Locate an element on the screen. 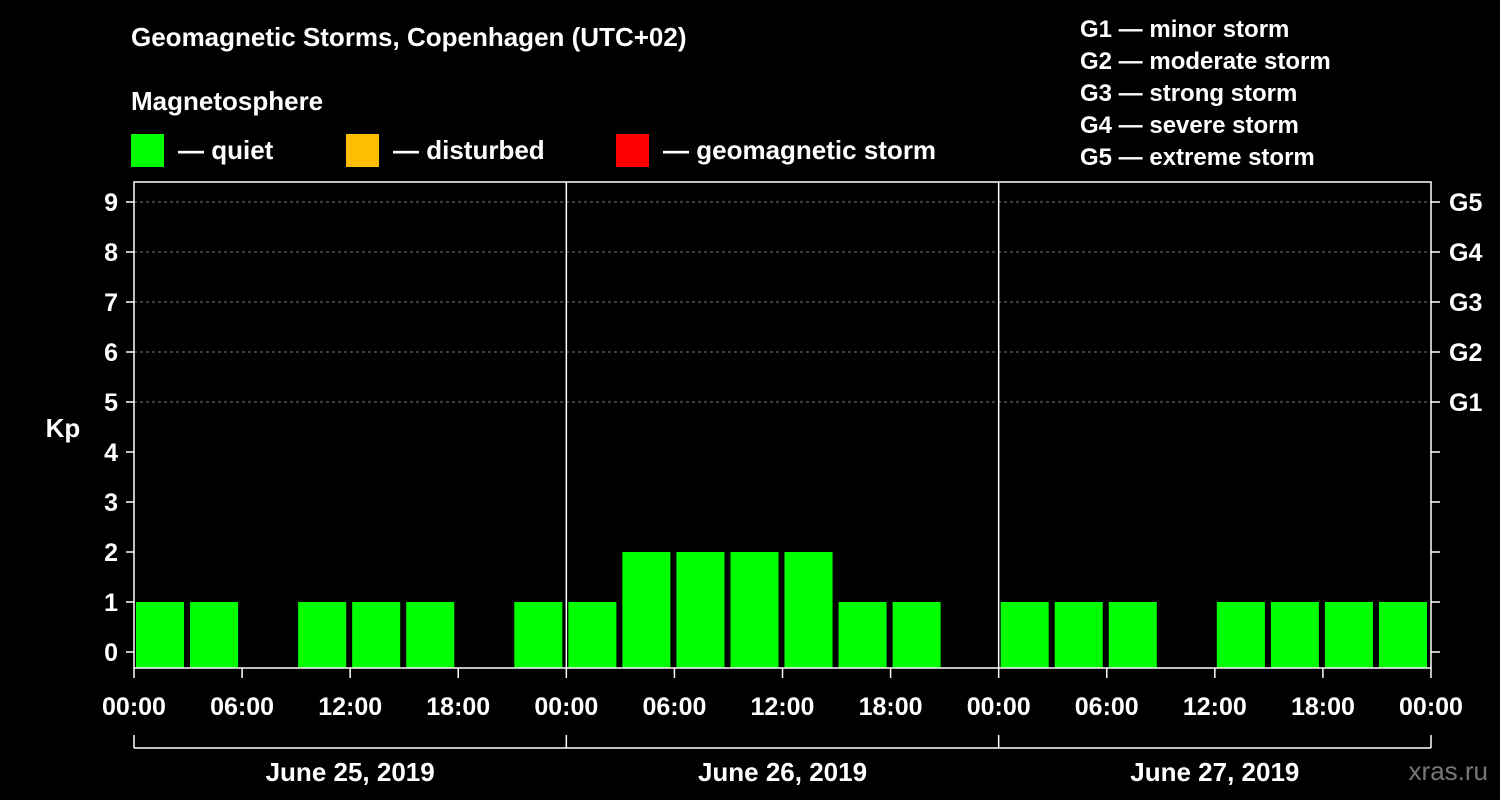 Image resolution: width=1500 pixels, height=800 pixels. g-label-g4: G4 is located at coordinates (1465, 253).